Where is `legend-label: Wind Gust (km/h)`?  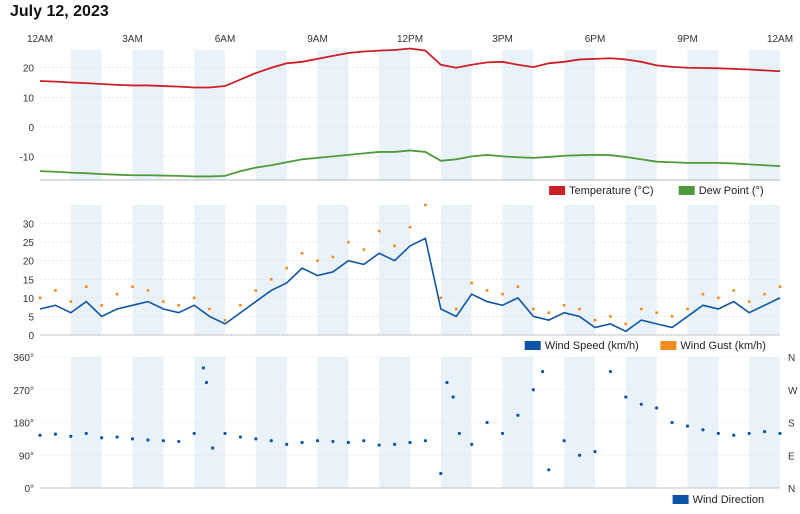
legend-label: Wind Gust (km/h) is located at coordinates (723, 346).